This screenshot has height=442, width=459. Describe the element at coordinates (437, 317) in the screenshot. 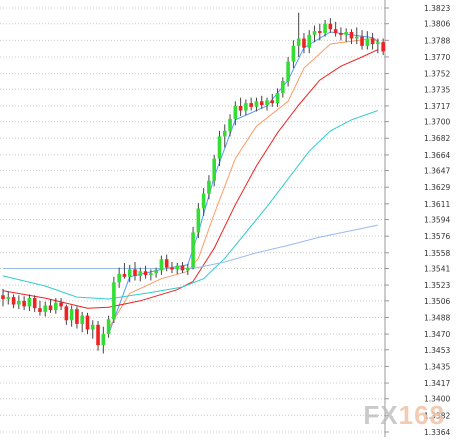

I see `y-tick-label: 1.3488` at that location.